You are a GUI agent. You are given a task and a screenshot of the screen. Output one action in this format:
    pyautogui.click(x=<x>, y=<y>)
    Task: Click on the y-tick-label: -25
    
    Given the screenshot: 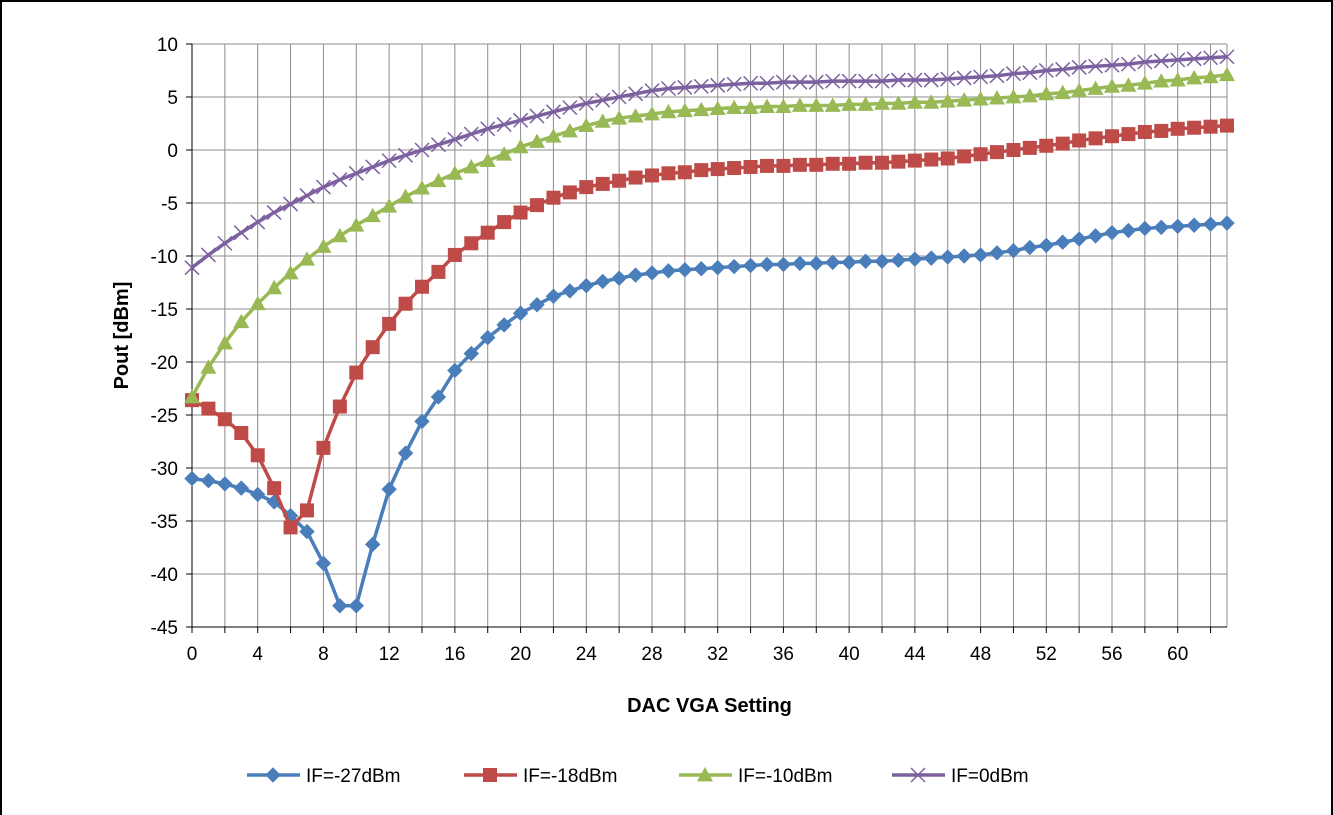 What is the action you would take?
    pyautogui.click(x=164, y=416)
    